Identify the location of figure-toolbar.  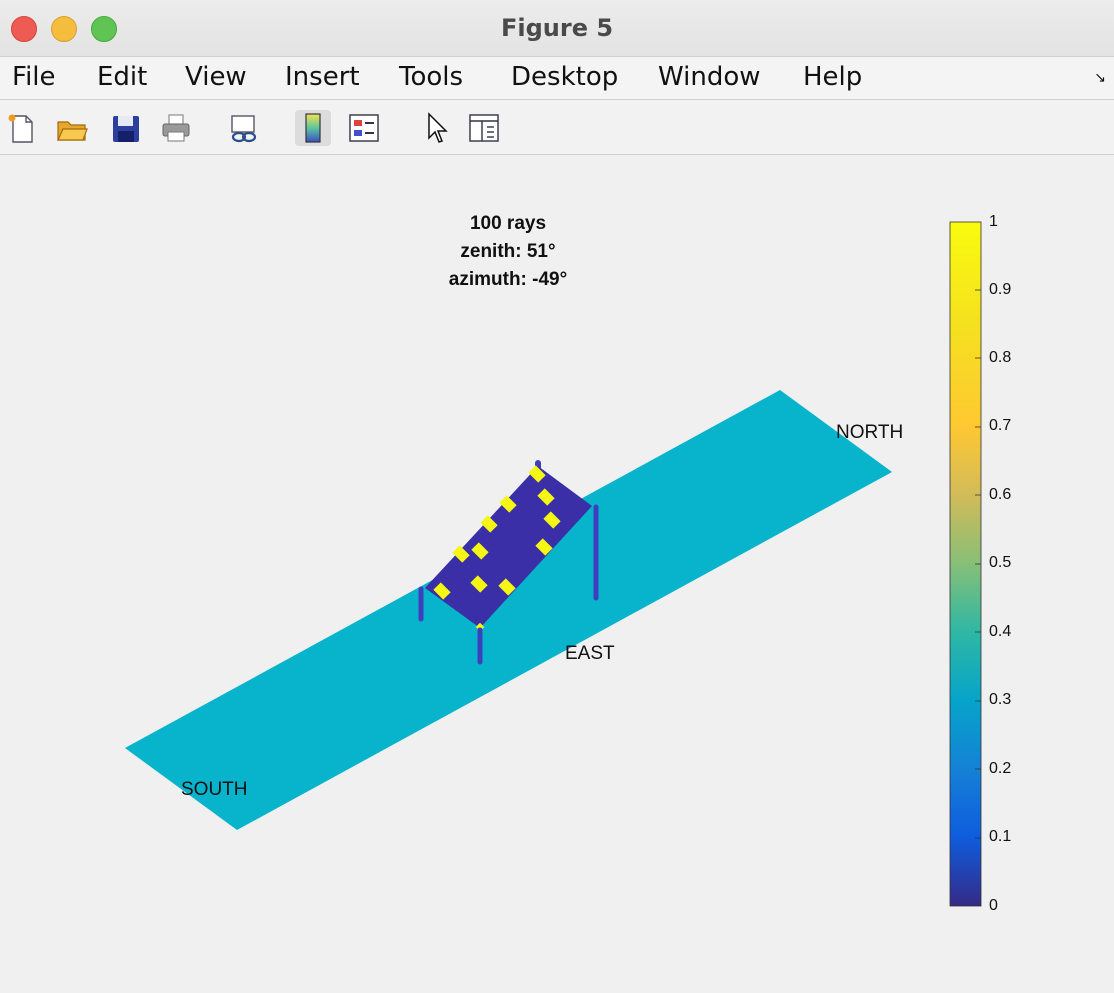
(557, 127).